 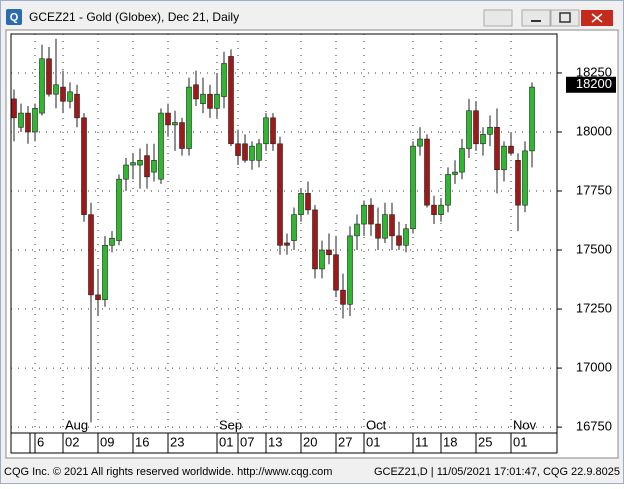 What do you see at coordinates (376, 424) in the screenshot?
I see `month-label: Oct` at bounding box center [376, 424].